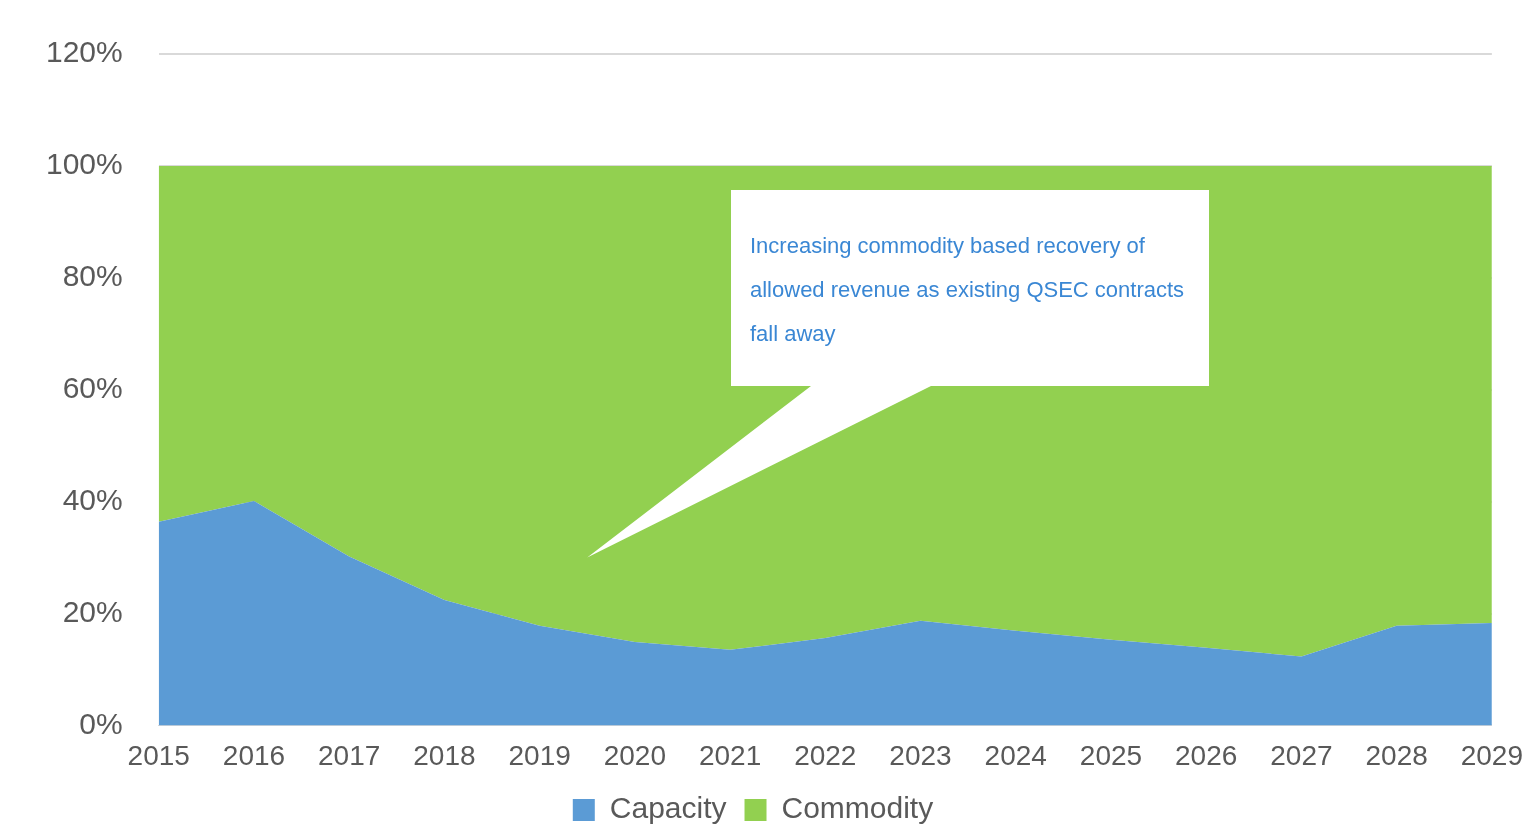 This screenshot has height=835, width=1526. What do you see at coordinates (1396, 755) in the screenshot?
I see `x-tick-label: 2028` at bounding box center [1396, 755].